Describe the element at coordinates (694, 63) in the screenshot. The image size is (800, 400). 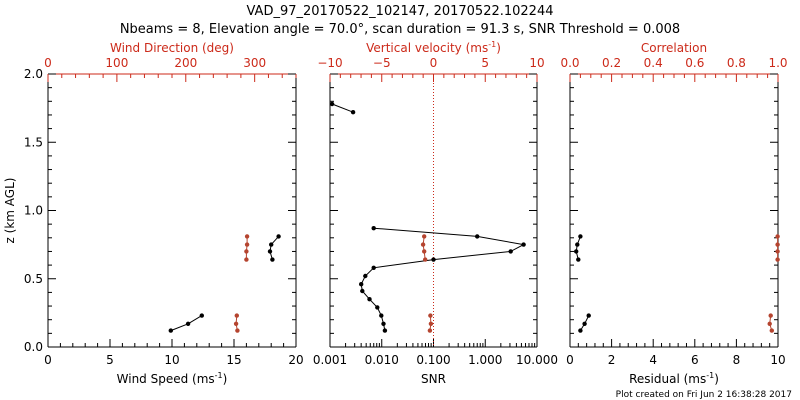
I see `x-tick-label-top: 0.6` at that location.